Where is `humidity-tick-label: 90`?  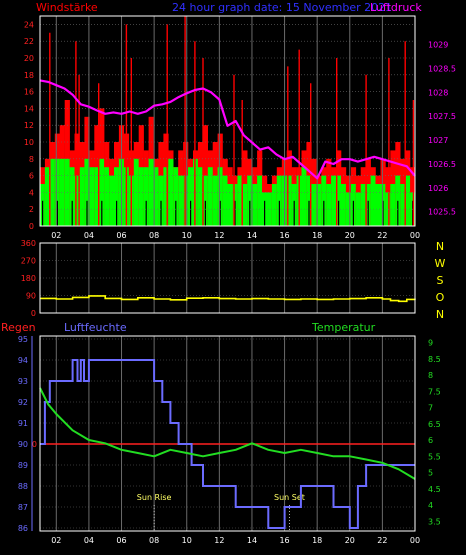 humidity-tick-label: 90 is located at coordinates (23, 444).